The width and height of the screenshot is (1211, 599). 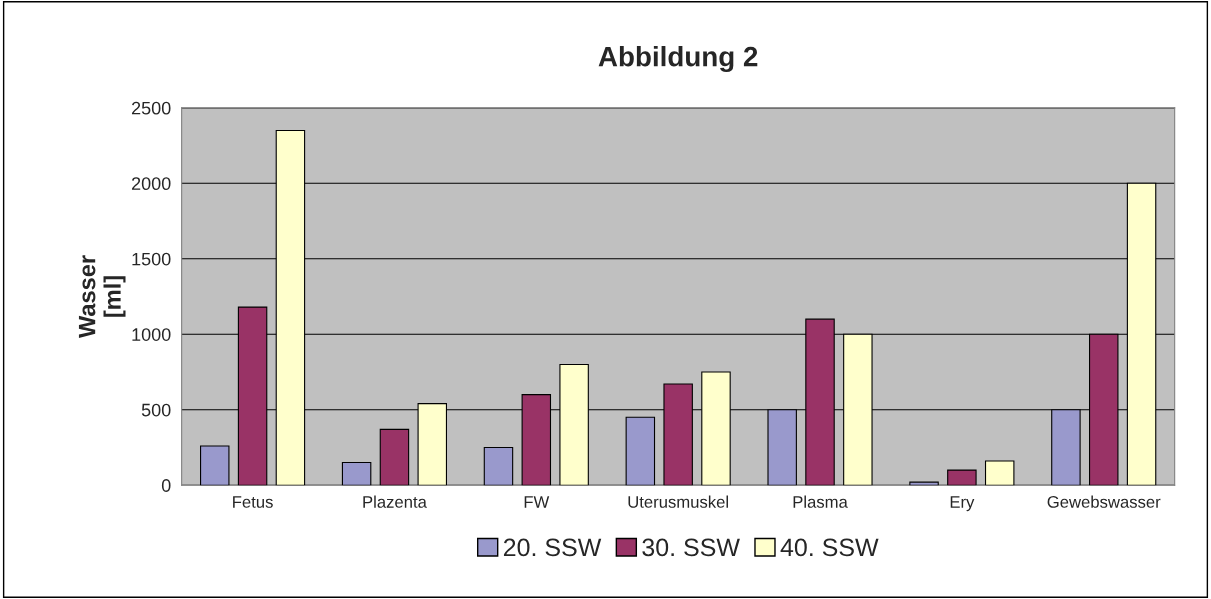 What do you see at coordinates (678, 501) in the screenshot?
I see `x-tick-label: Uterusmuskel` at bounding box center [678, 501].